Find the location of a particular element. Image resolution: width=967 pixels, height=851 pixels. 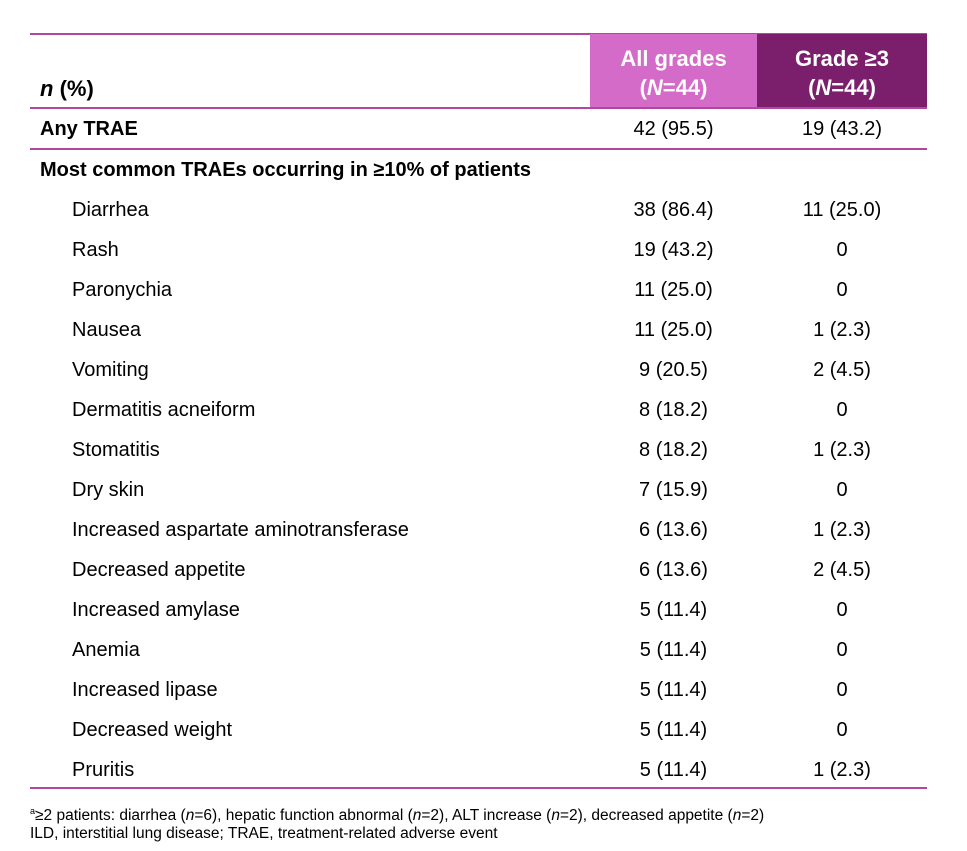

footnote-segment: =6), hepatic function abnormal ( is located at coordinates (303, 816).